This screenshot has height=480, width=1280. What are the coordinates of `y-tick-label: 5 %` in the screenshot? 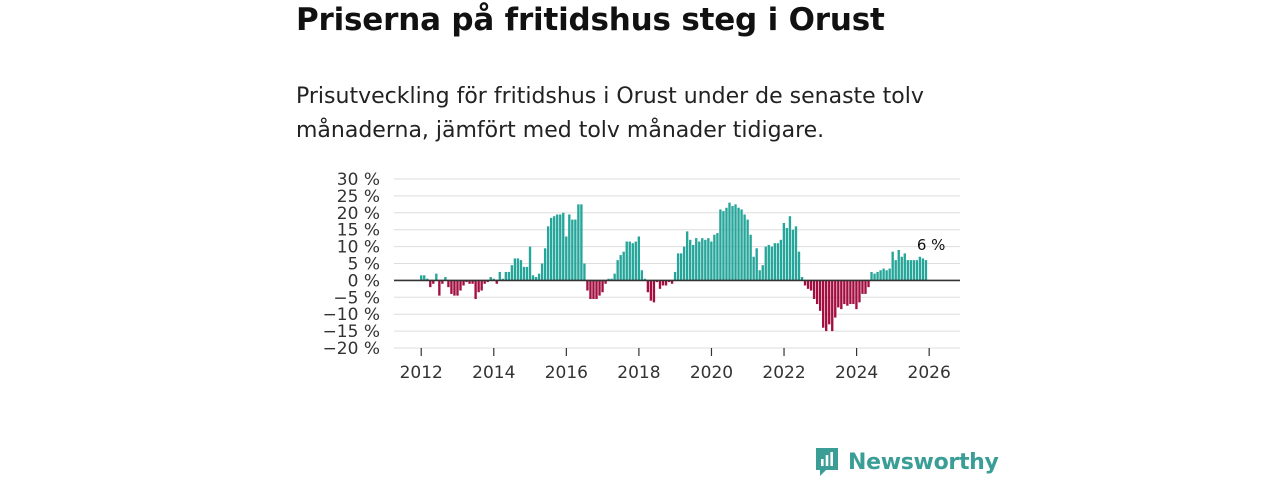 It's located at (364, 265).